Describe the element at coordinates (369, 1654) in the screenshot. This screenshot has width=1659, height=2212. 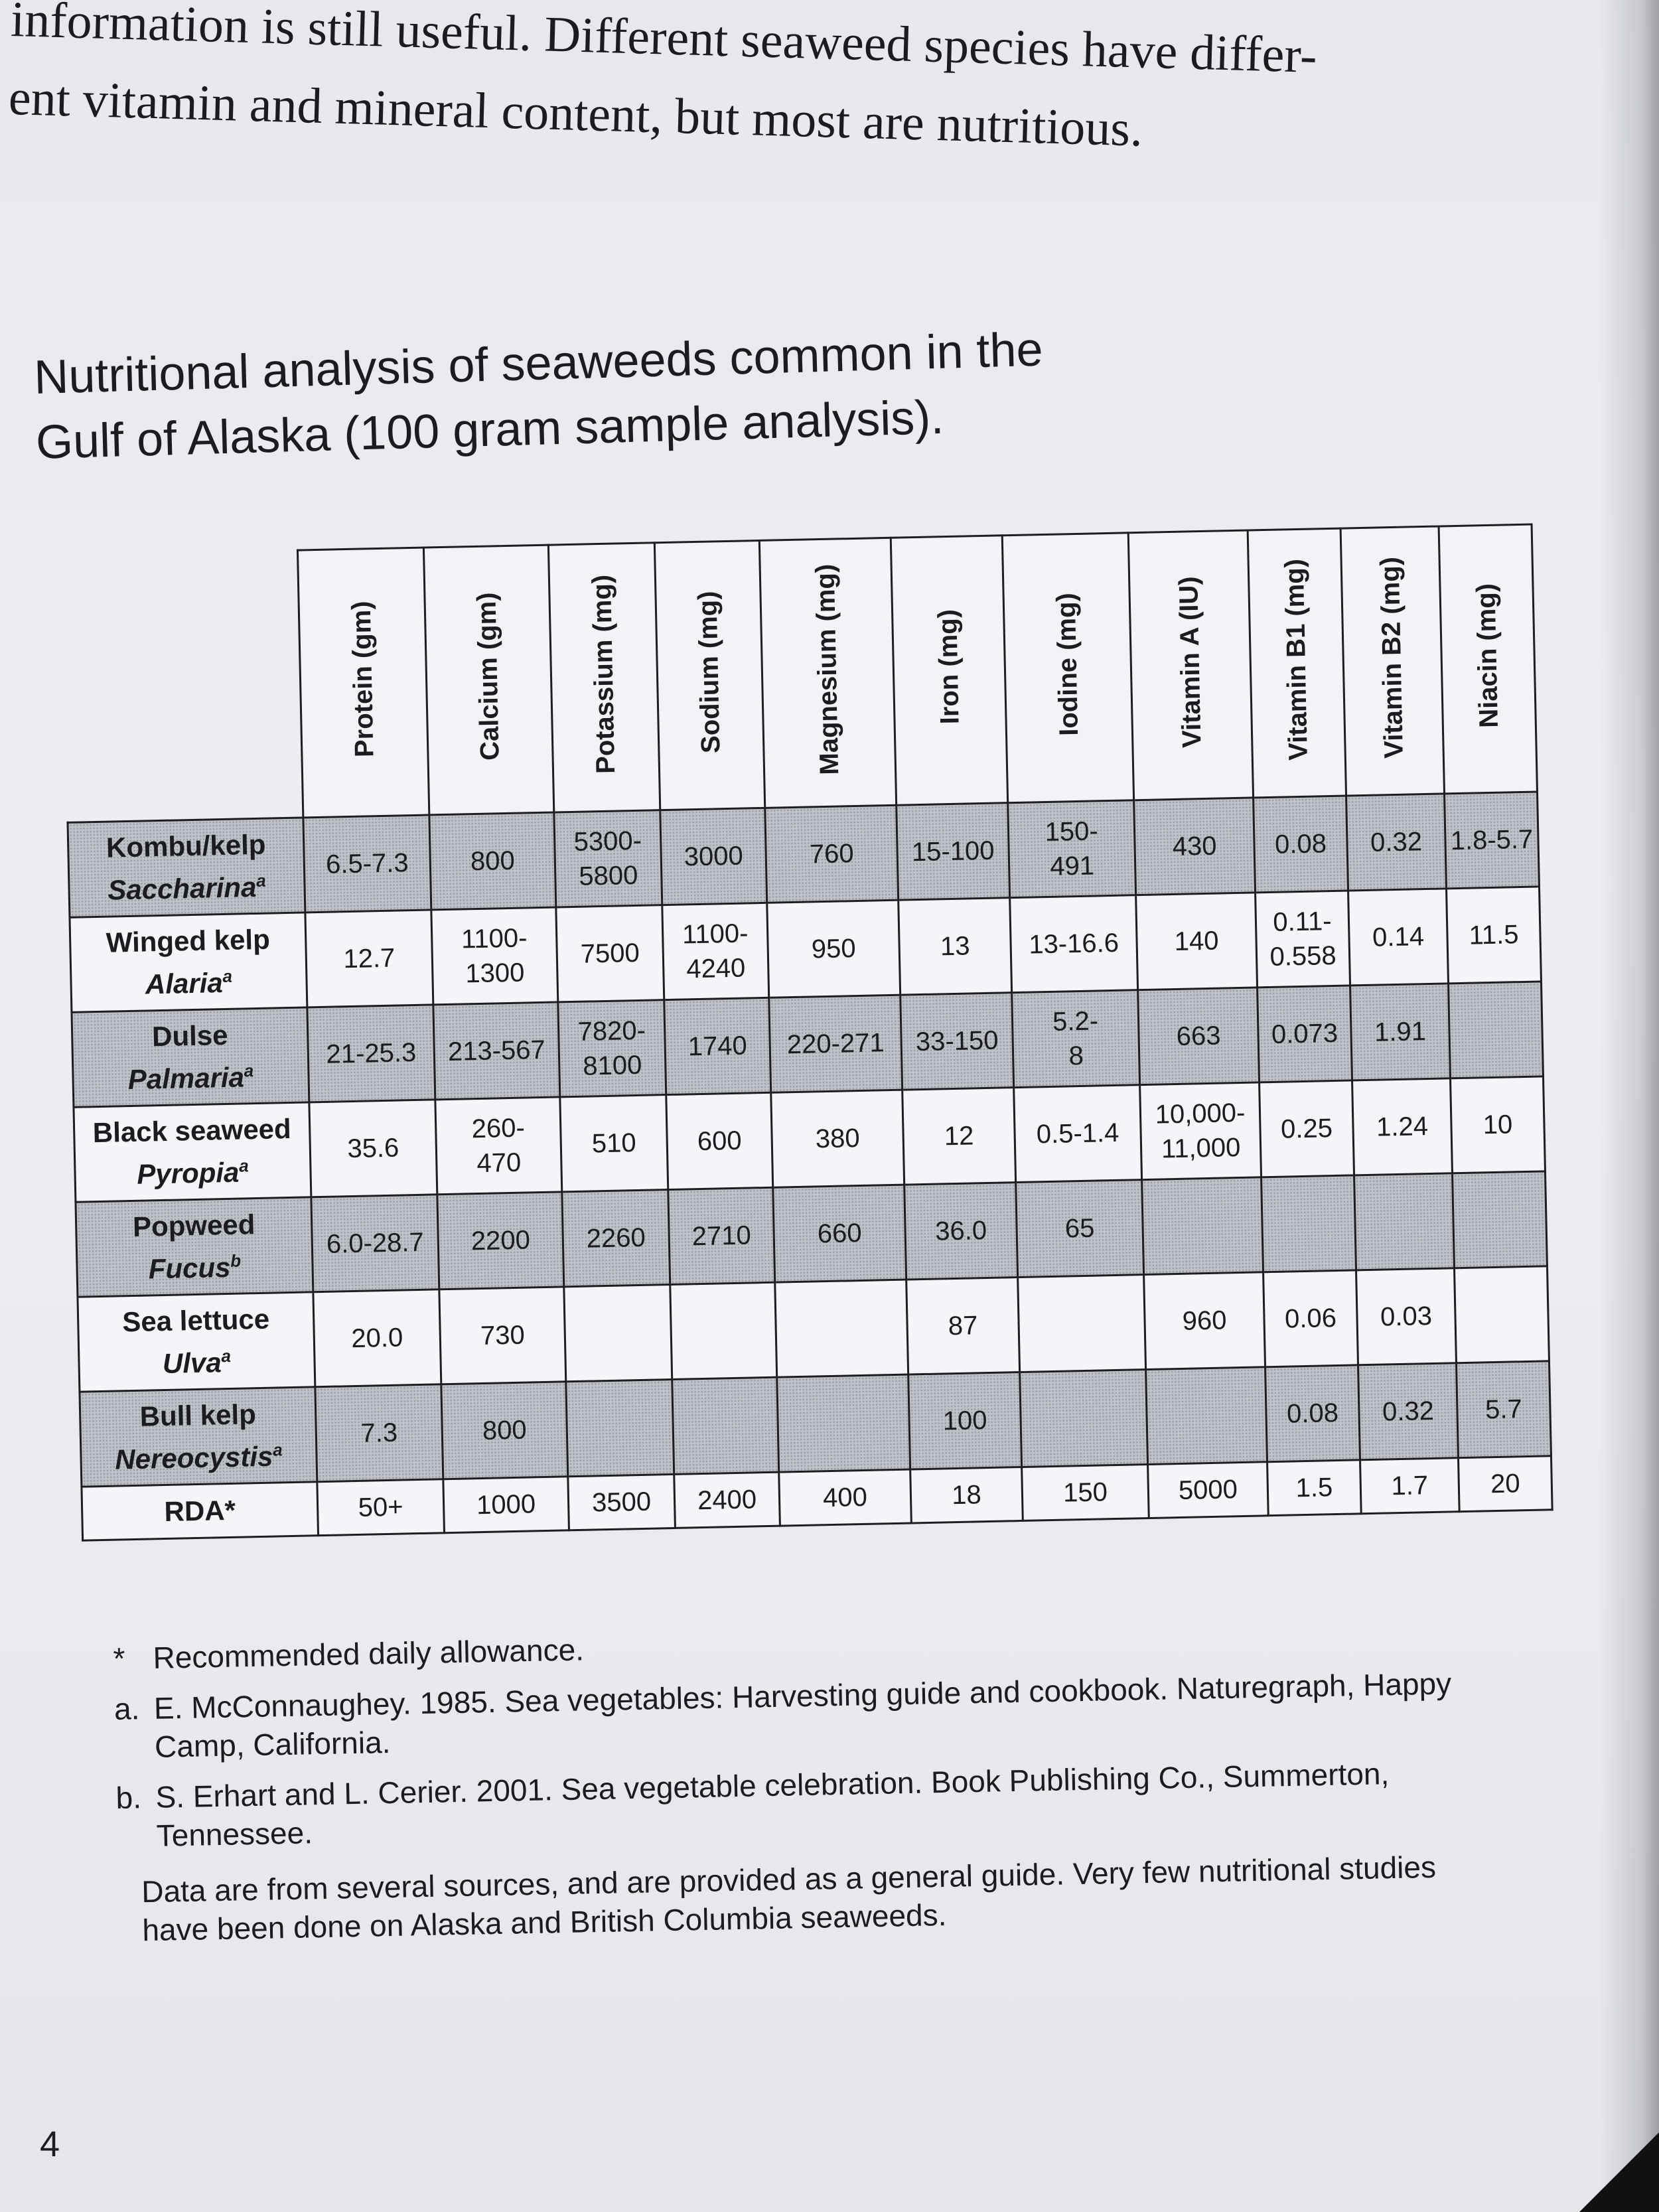
I see `footnote-text: Recommended daily allowance.` at that location.